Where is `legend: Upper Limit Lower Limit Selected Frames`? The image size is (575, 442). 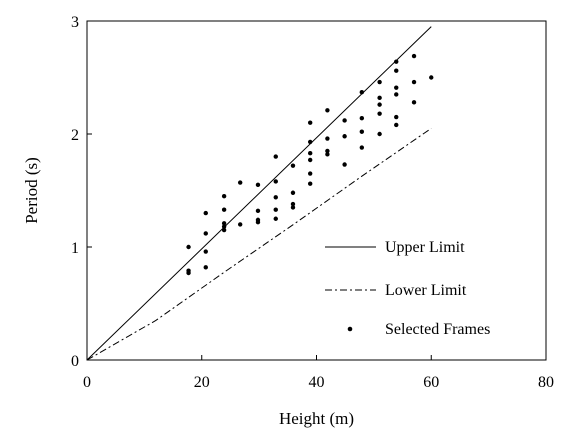
legend: Upper Limit Lower Limit Selected Frames is located at coordinates (407, 288).